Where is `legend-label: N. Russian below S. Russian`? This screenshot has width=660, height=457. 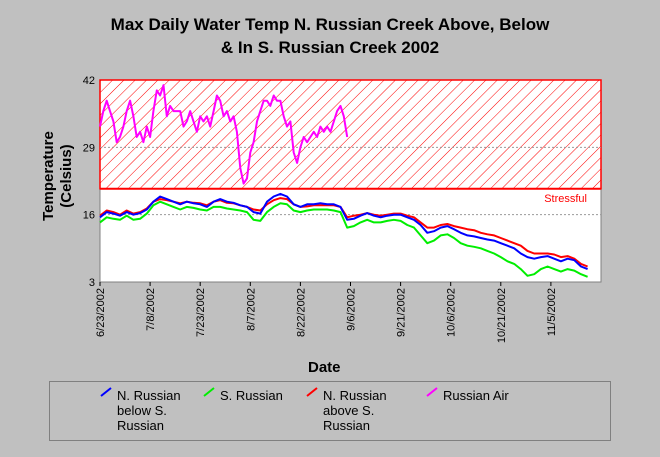 legend-label: N. Russian below S. Russian is located at coordinates (167, 410).